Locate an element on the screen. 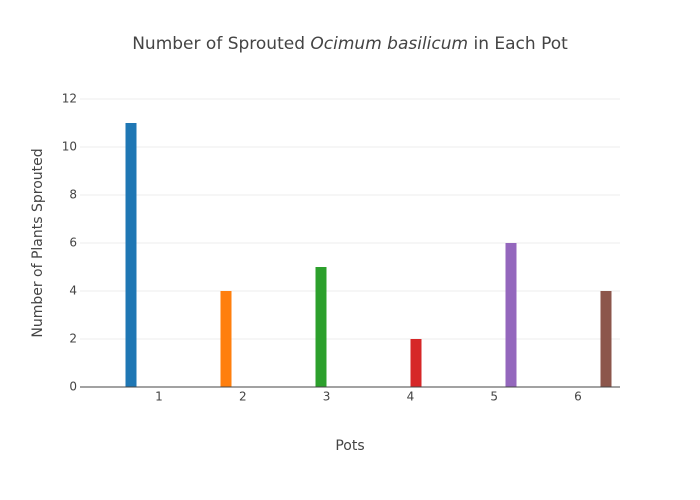 This screenshot has width=700, height=500. x-tick-label: 2 is located at coordinates (243, 397).